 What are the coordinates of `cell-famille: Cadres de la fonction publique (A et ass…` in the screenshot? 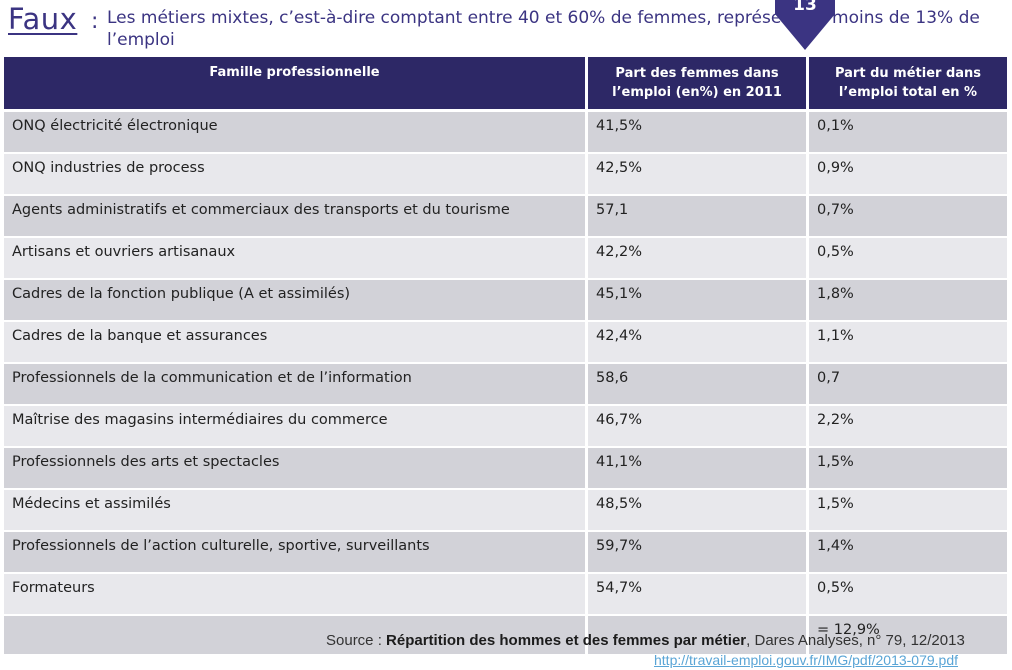 It's located at (296, 301).